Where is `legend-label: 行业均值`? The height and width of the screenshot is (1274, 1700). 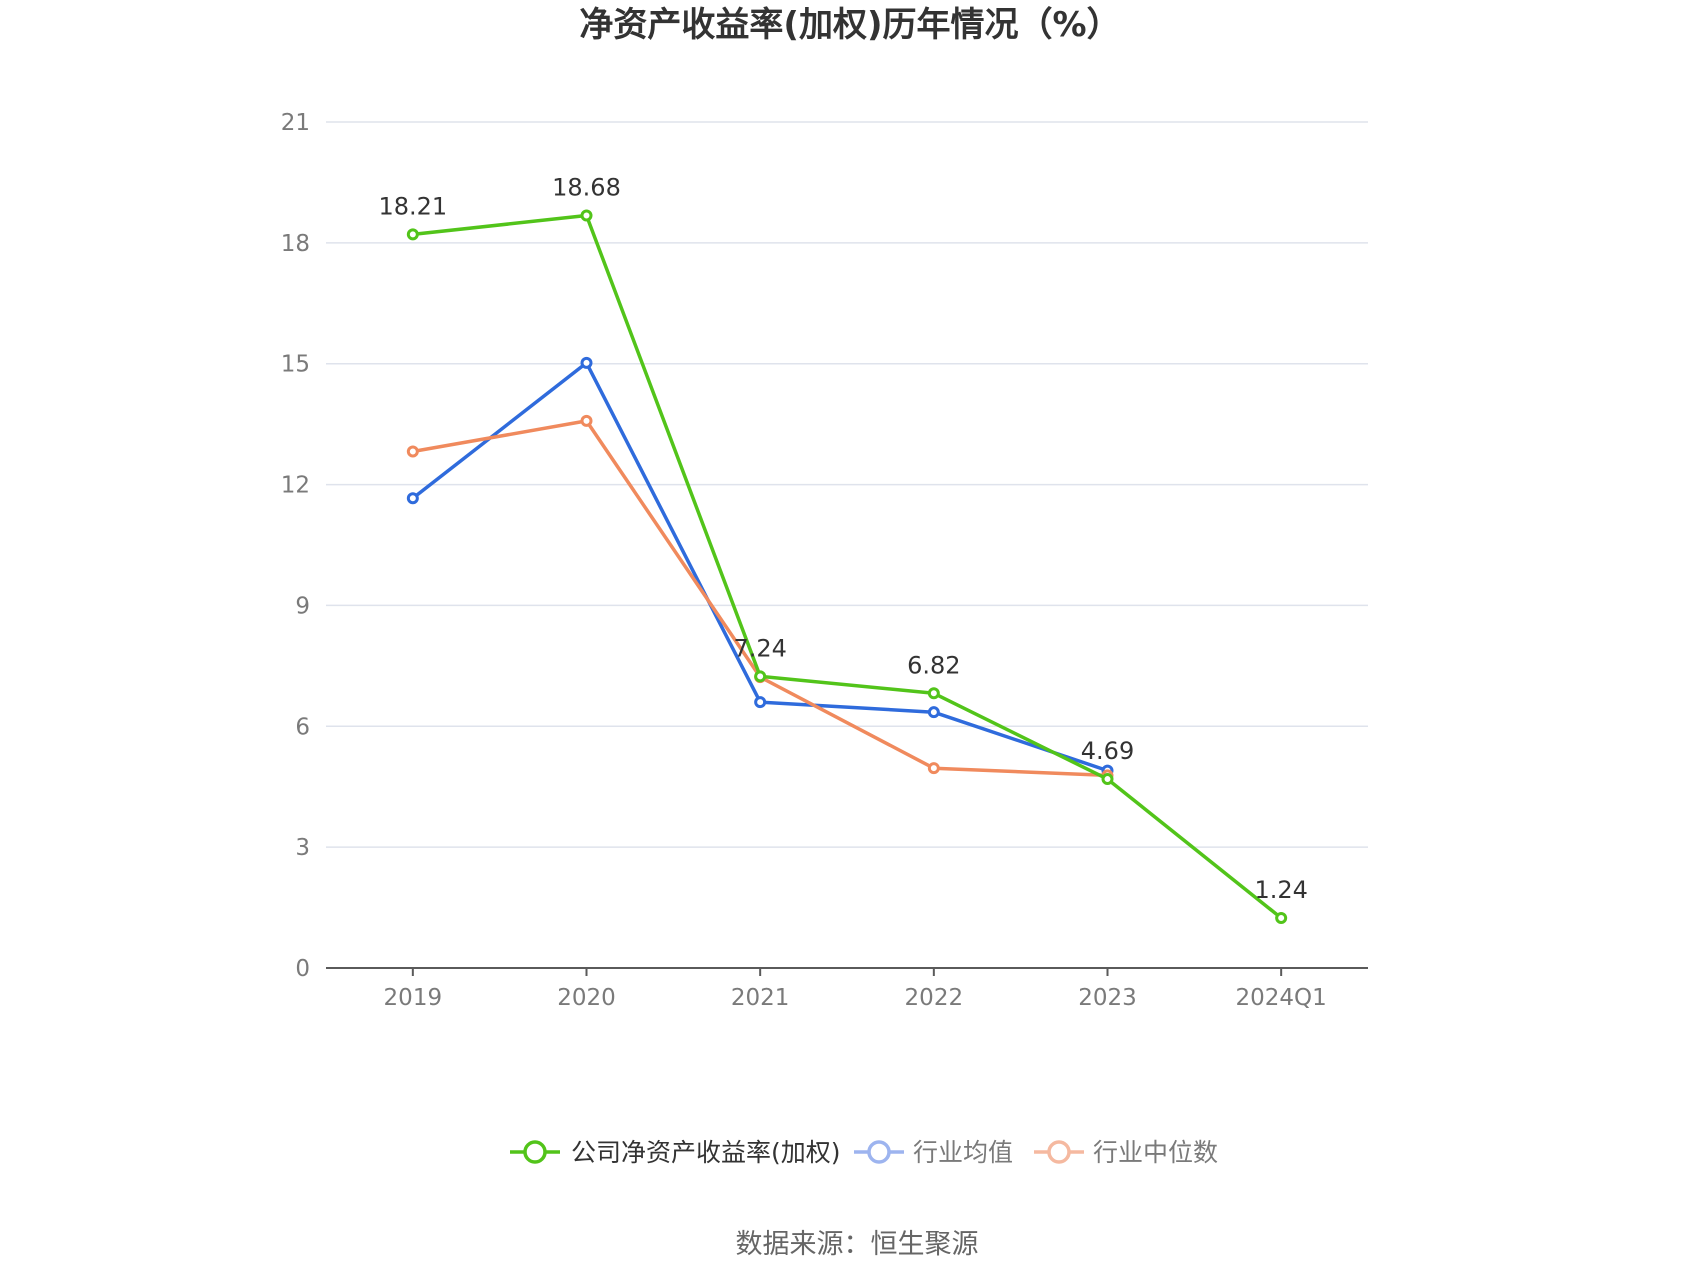
legend-label: 行业均值 is located at coordinates (963, 1152).